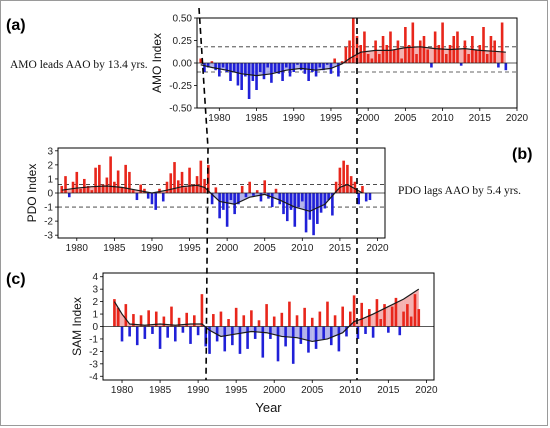 The height and width of the screenshot is (428, 550). What do you see at coordinates (377, 248) in the screenshot?
I see `pdo-xtick-label: 2020` at bounding box center [377, 248].